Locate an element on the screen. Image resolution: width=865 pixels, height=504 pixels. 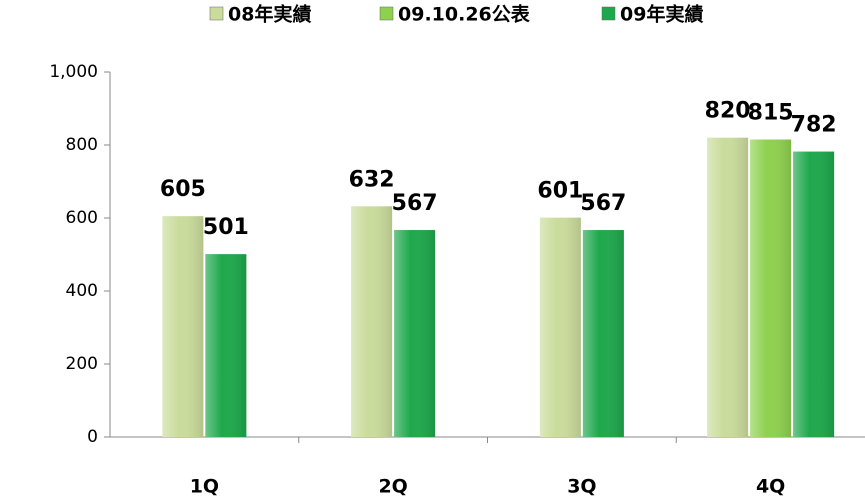
data-label: 501 is located at coordinates (226, 227).